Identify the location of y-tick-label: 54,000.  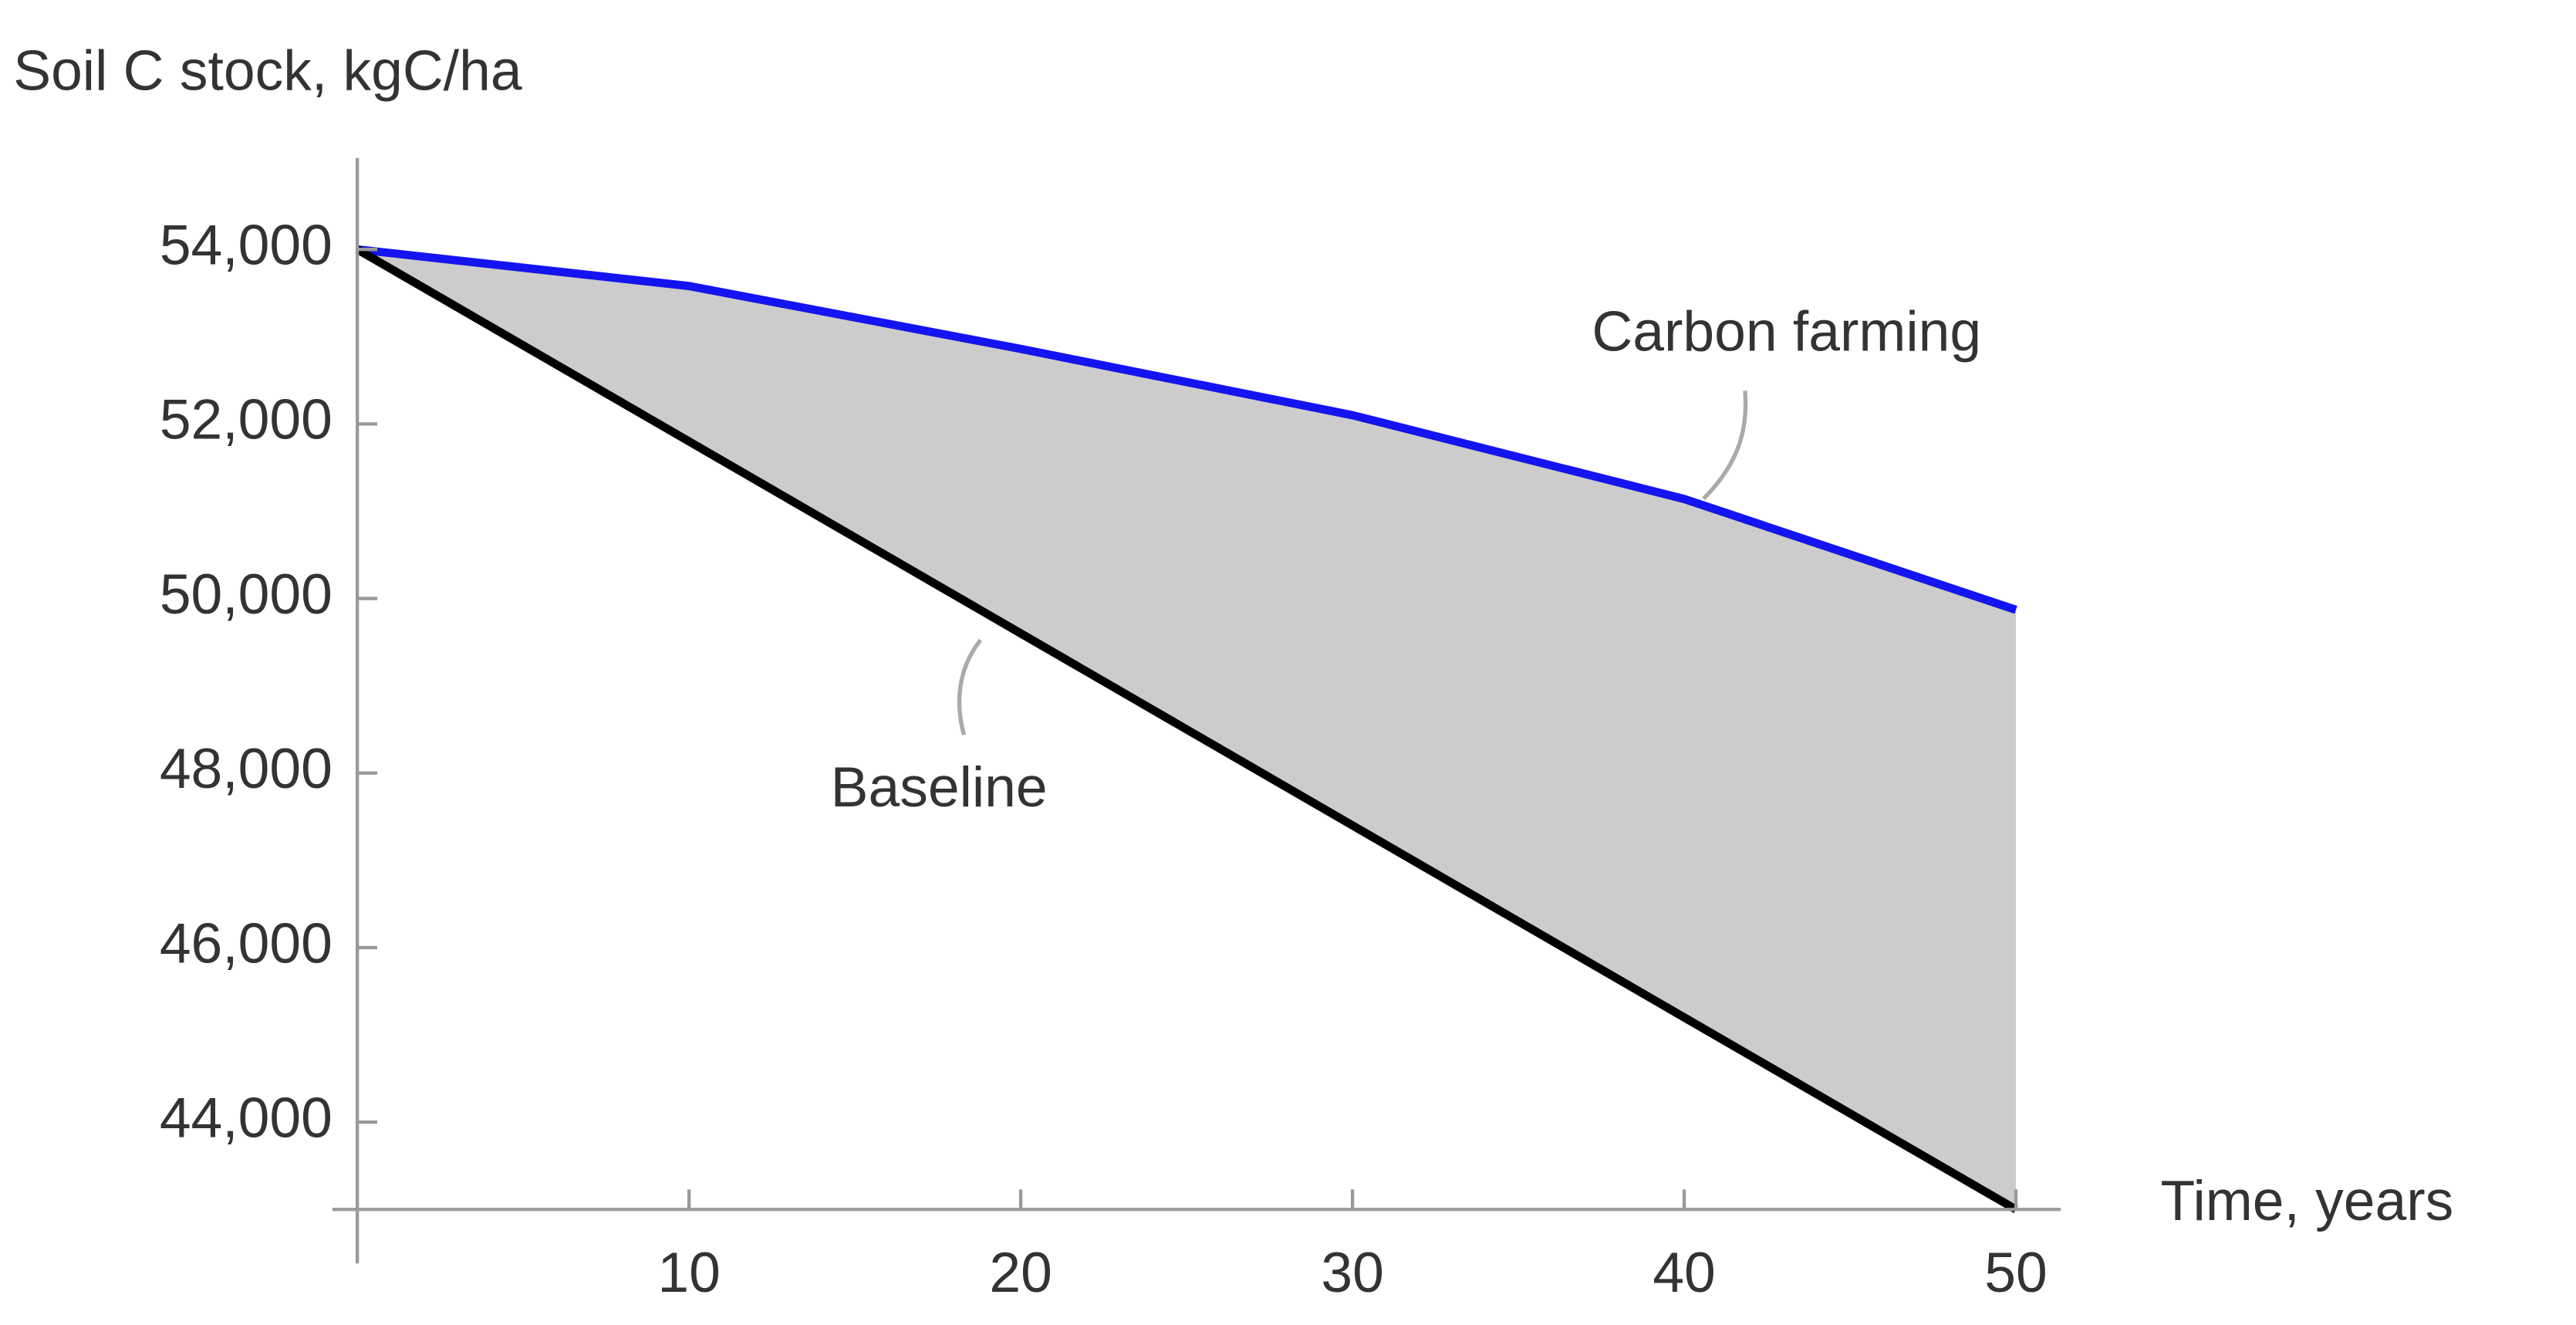
(246, 245).